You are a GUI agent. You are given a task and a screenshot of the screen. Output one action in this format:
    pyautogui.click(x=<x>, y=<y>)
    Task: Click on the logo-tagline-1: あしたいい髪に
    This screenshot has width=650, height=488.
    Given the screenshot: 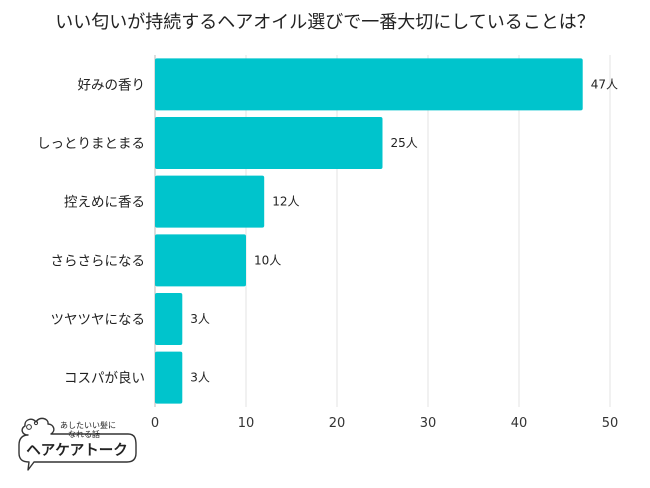 What is the action you would take?
    pyautogui.click(x=88, y=425)
    